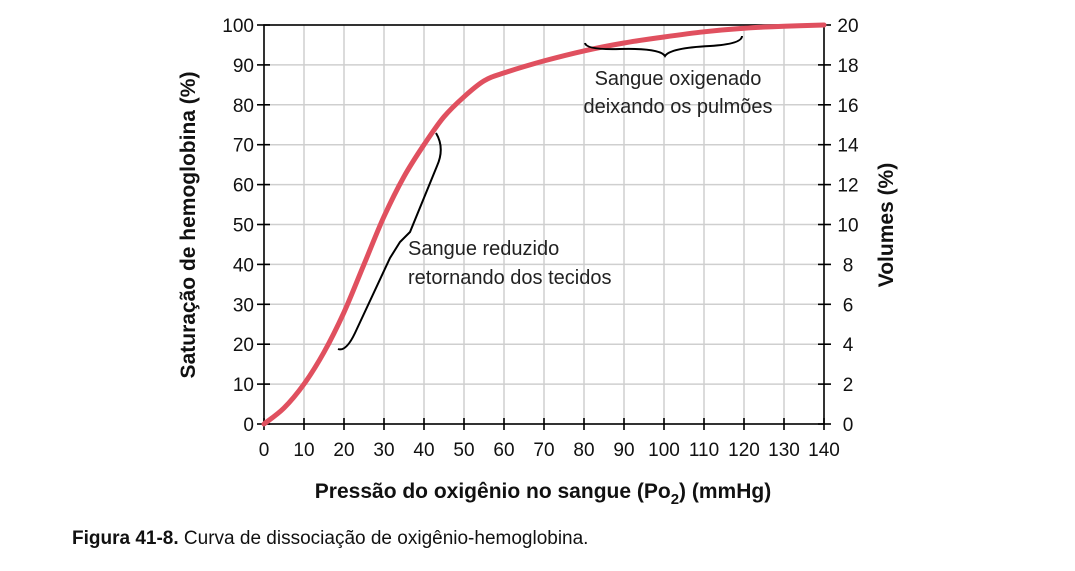  Describe the element at coordinates (125, 538) in the screenshot. I see `figure-caption-label: Figura 41-8.` at that location.